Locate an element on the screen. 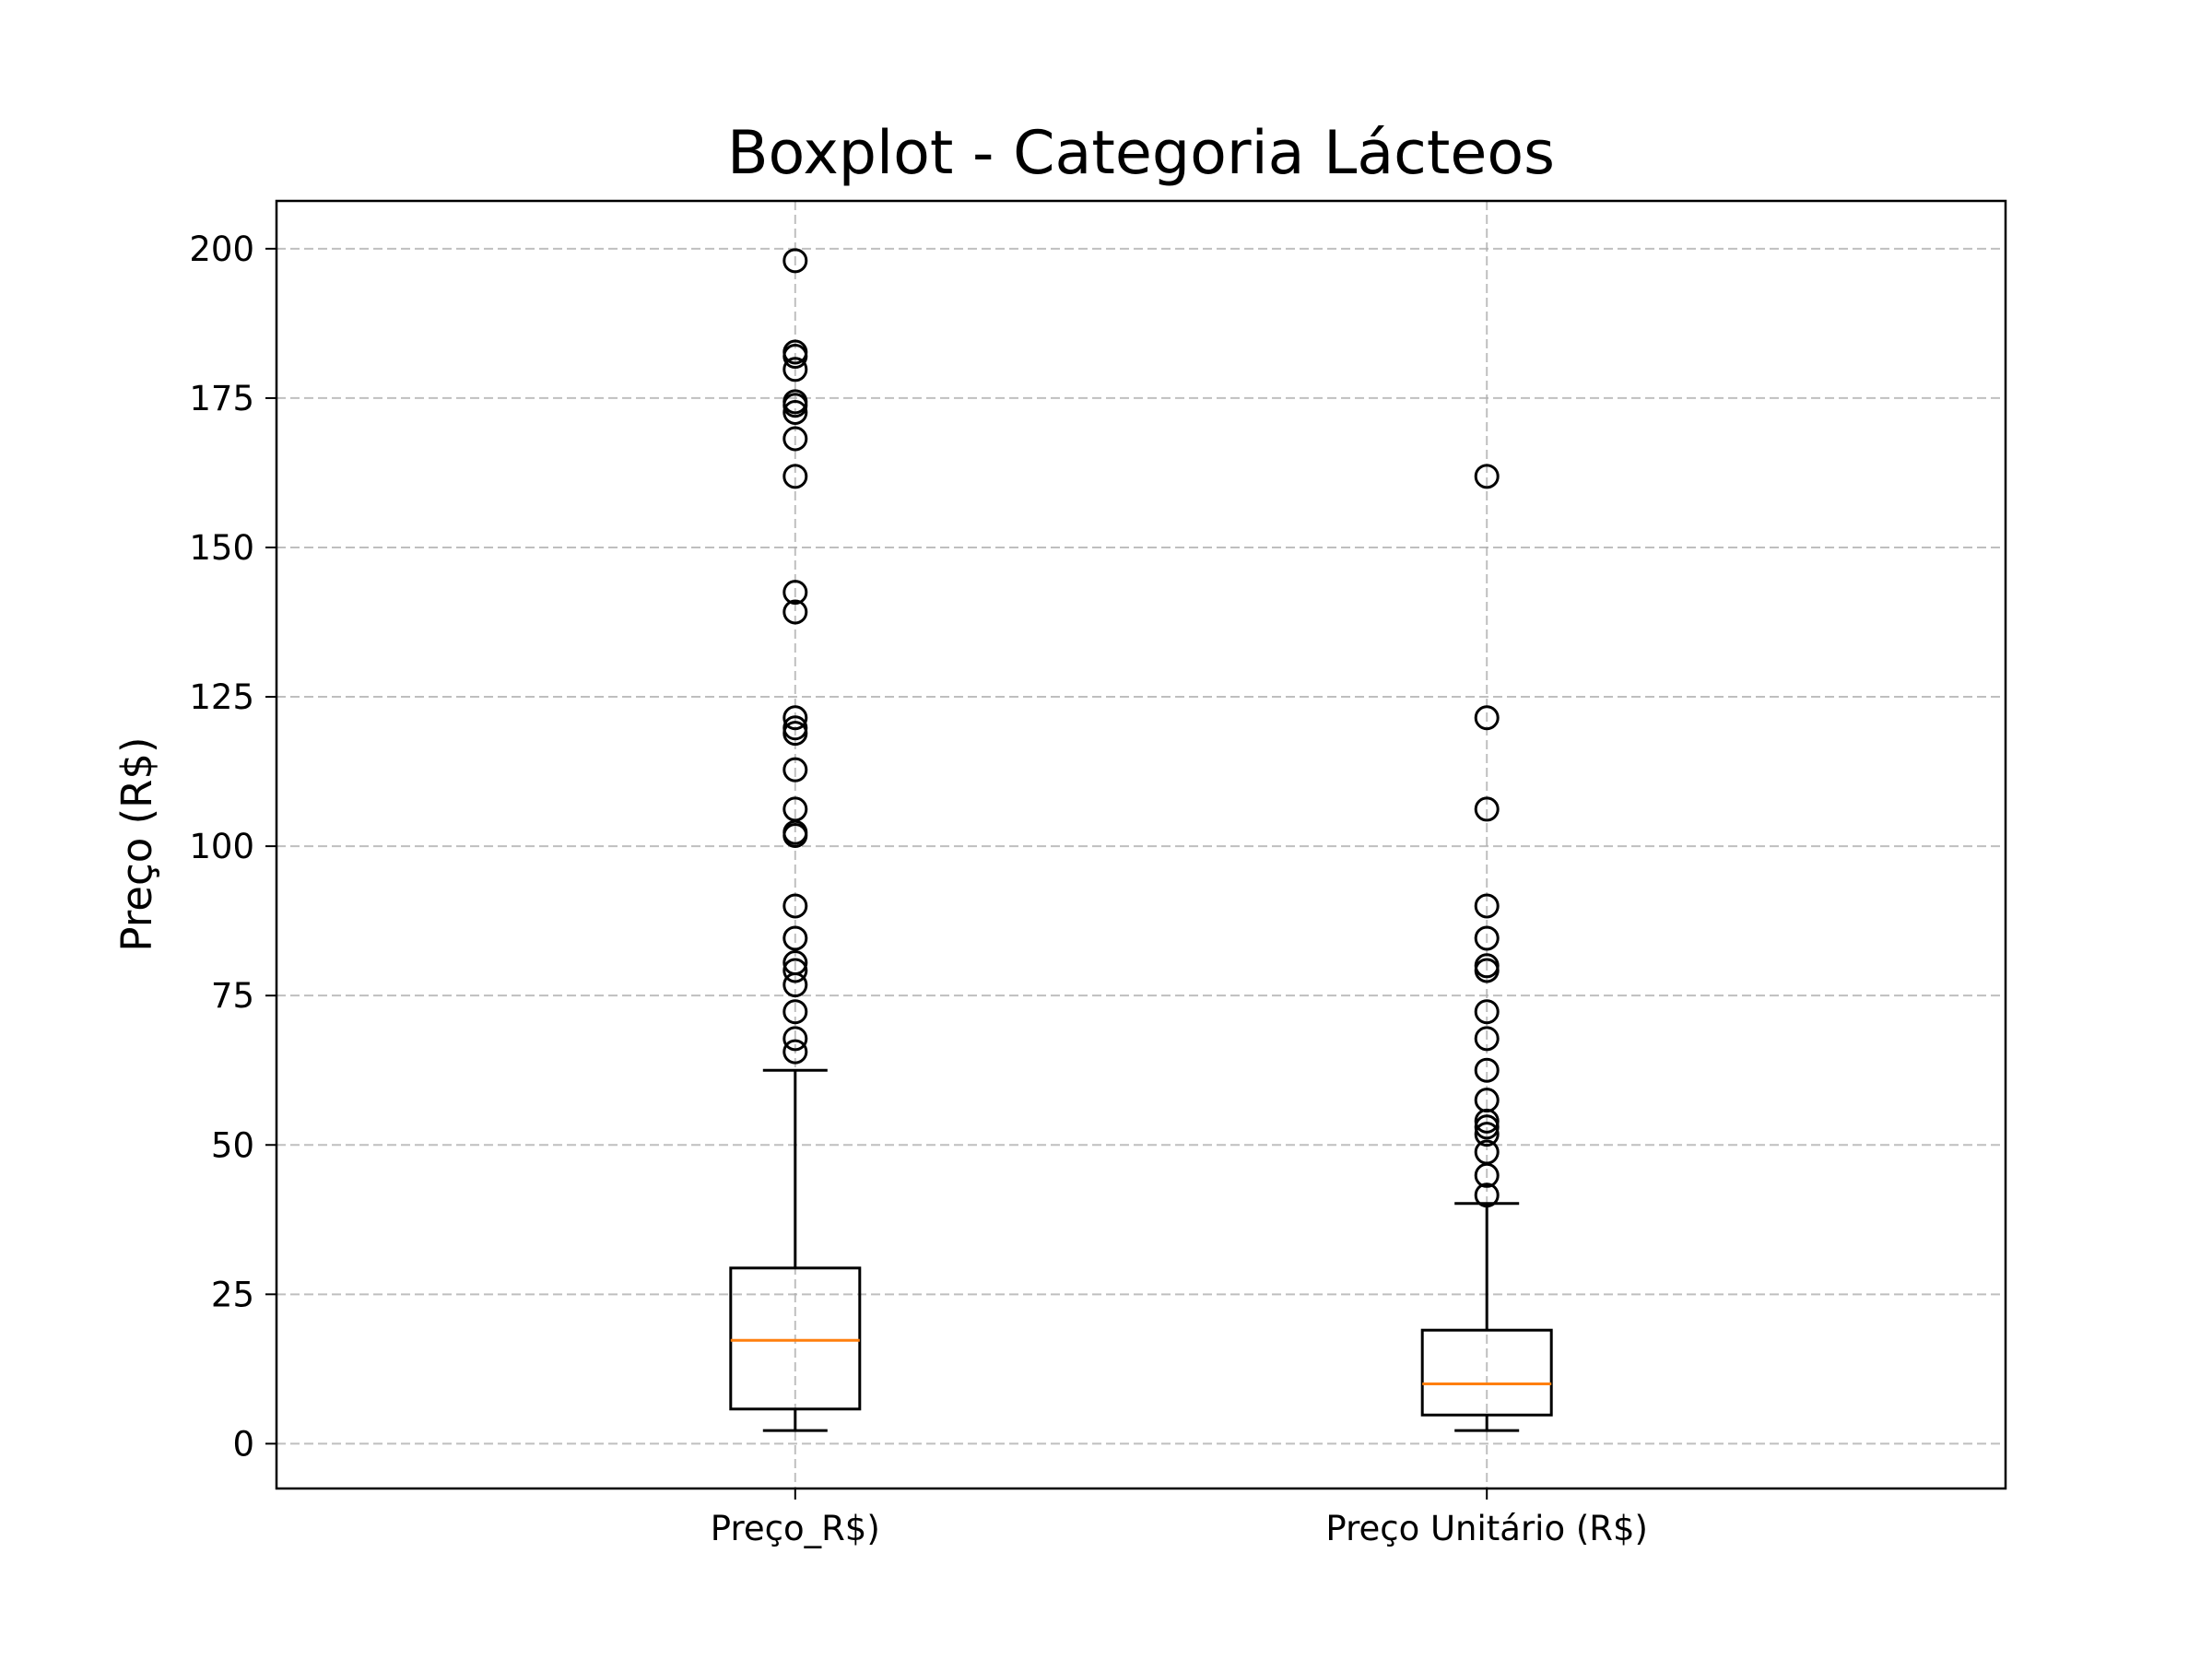 Image resolution: width=2212 pixels, height=1659 pixels. y-axis: 0 25 50 75 100 125 150 175 200 is located at coordinates (232, 846).